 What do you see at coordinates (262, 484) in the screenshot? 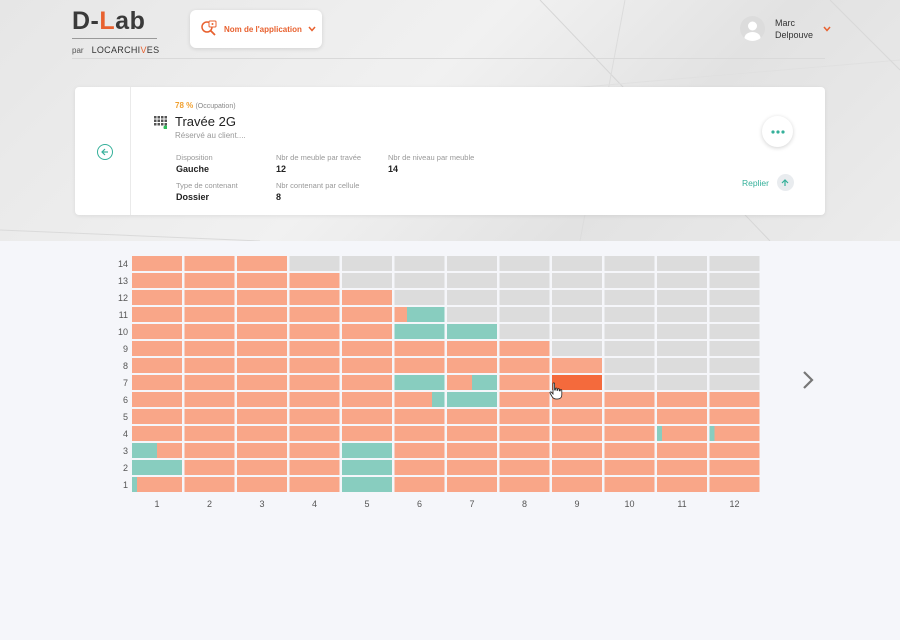
I see `matrix-cell-col3-lvl1` at bounding box center [262, 484].